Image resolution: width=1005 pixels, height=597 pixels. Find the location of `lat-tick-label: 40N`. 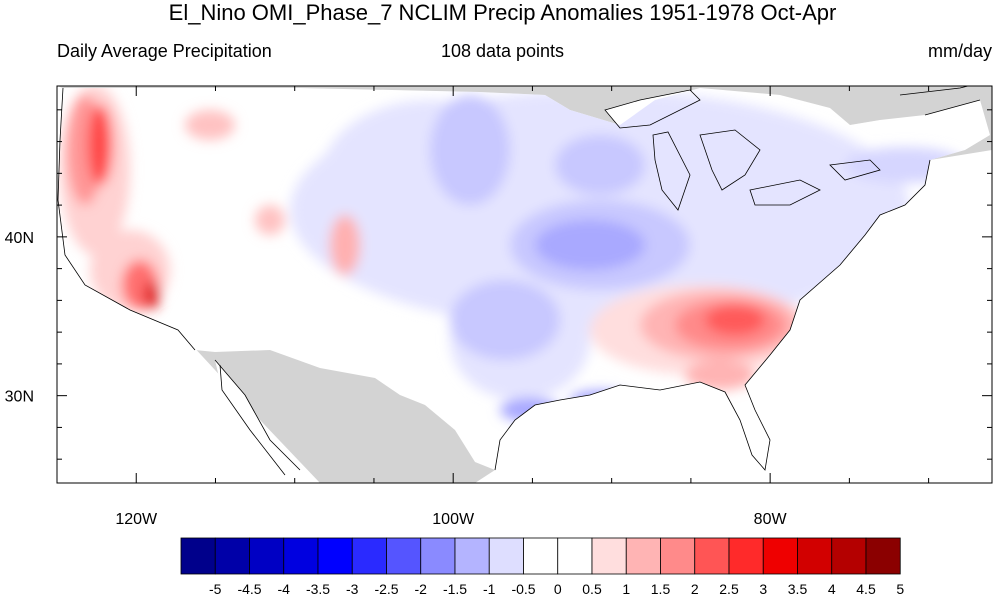

lat-tick-label: 40N is located at coordinates (19, 238).